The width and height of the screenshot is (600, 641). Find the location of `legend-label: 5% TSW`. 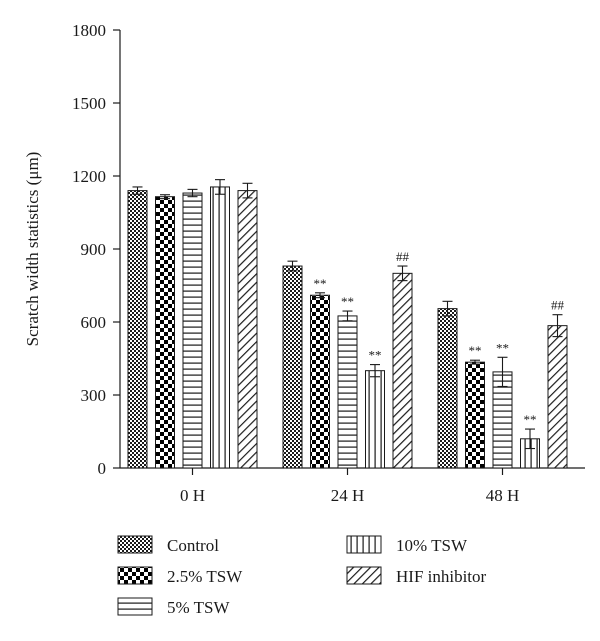

legend-label: 5% TSW is located at coordinates (198, 607).